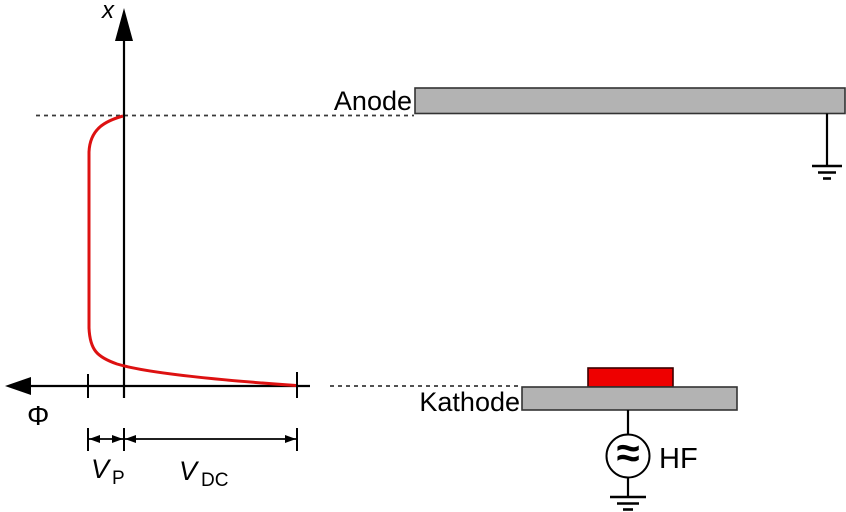  Describe the element at coordinates (827, 172) in the screenshot. I see `anode-ground-icon` at that location.